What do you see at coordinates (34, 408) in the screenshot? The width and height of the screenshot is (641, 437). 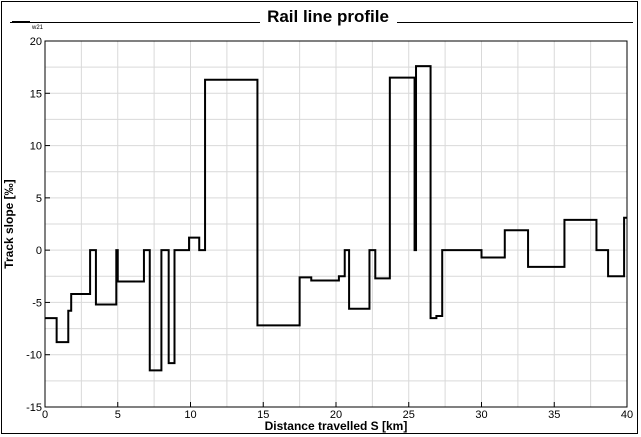 I see `y-tick-label: -15` at bounding box center [34, 408].